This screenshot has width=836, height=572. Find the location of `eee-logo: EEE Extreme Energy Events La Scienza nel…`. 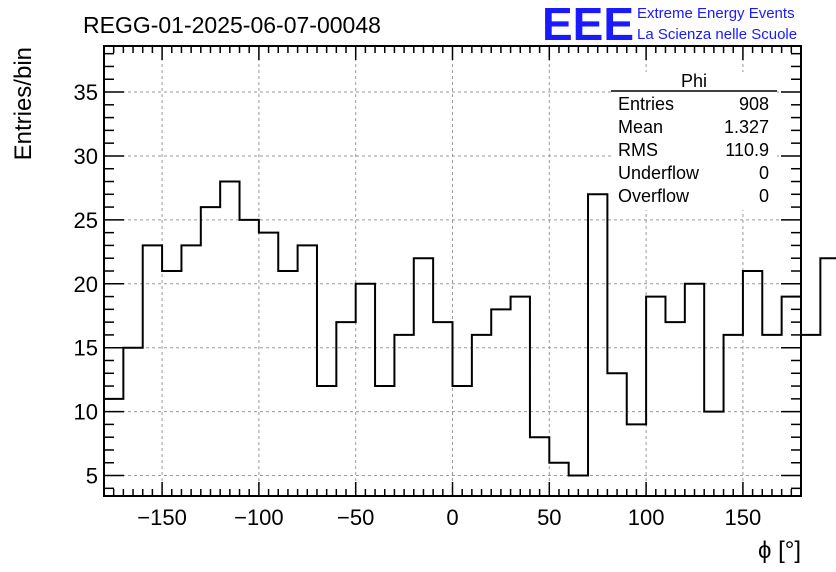

eee-logo: EEE Extreme Energy Events La Scienza nel… is located at coordinates (669, 25).